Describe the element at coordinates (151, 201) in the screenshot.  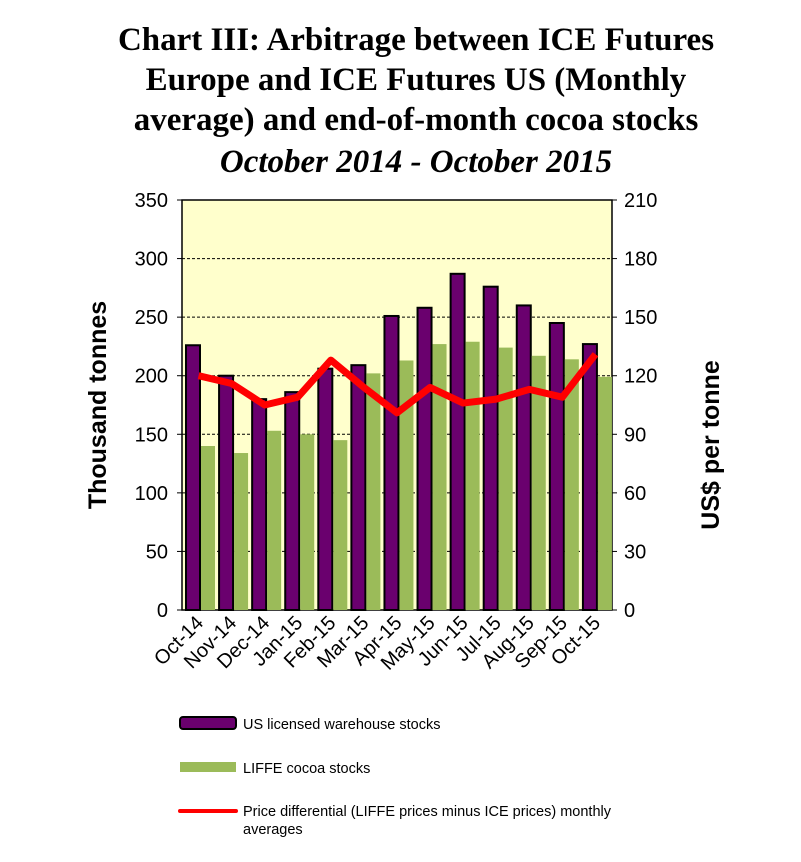
I see `y-tick-label: 350` at that location.